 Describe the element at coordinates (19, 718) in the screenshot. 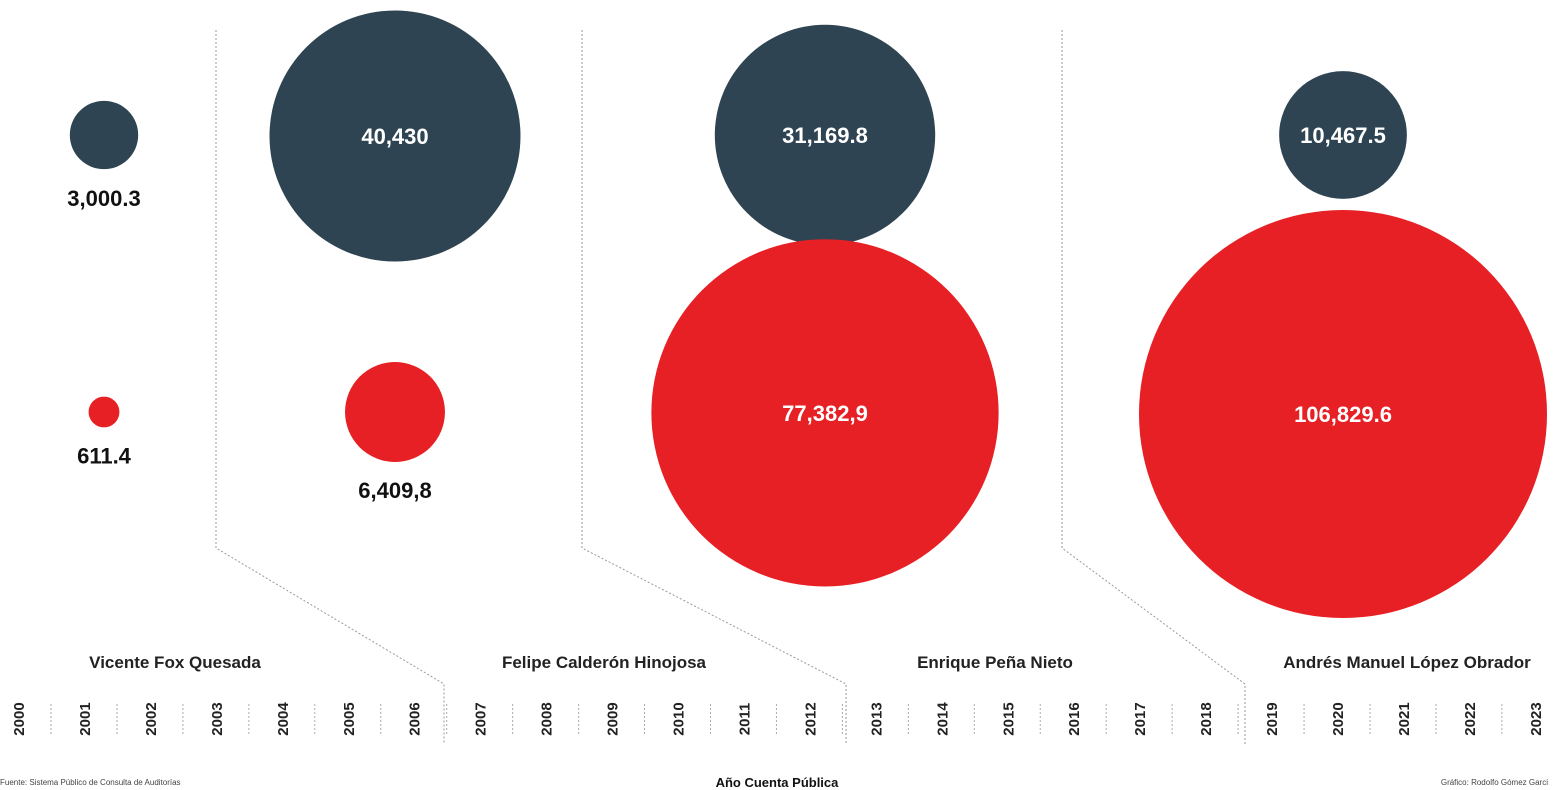

I see `year-tick-label: 2000` at that location.